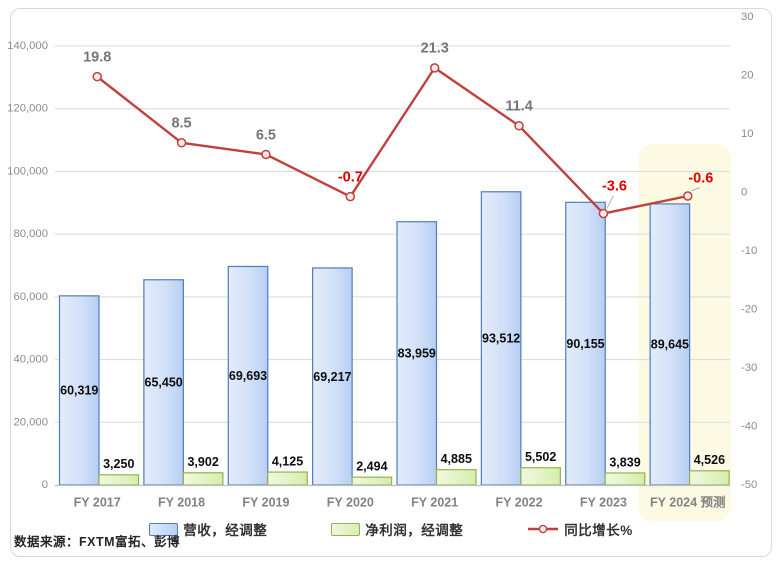 The height and width of the screenshot is (568, 782). What do you see at coordinates (598, 530) in the screenshot?
I see `legend-label-growth: 同比增长%` at bounding box center [598, 530].